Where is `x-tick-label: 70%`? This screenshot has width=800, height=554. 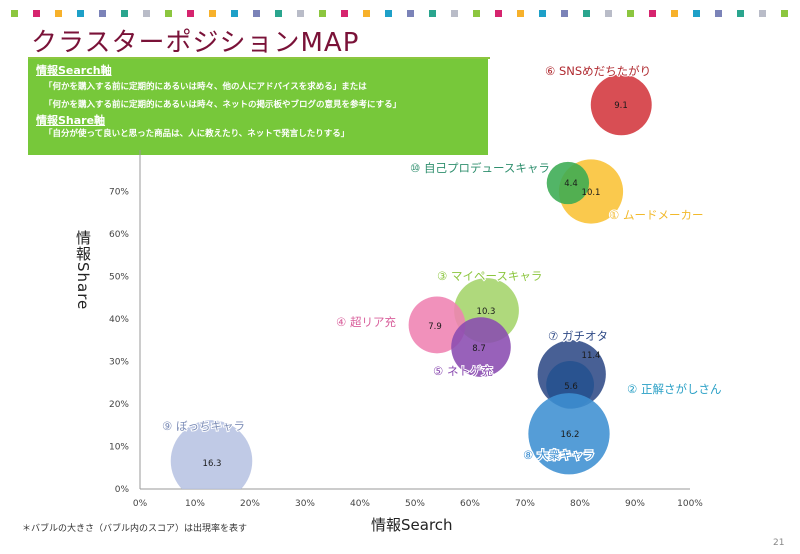
x-tick-label: 70% is located at coordinates (525, 504).